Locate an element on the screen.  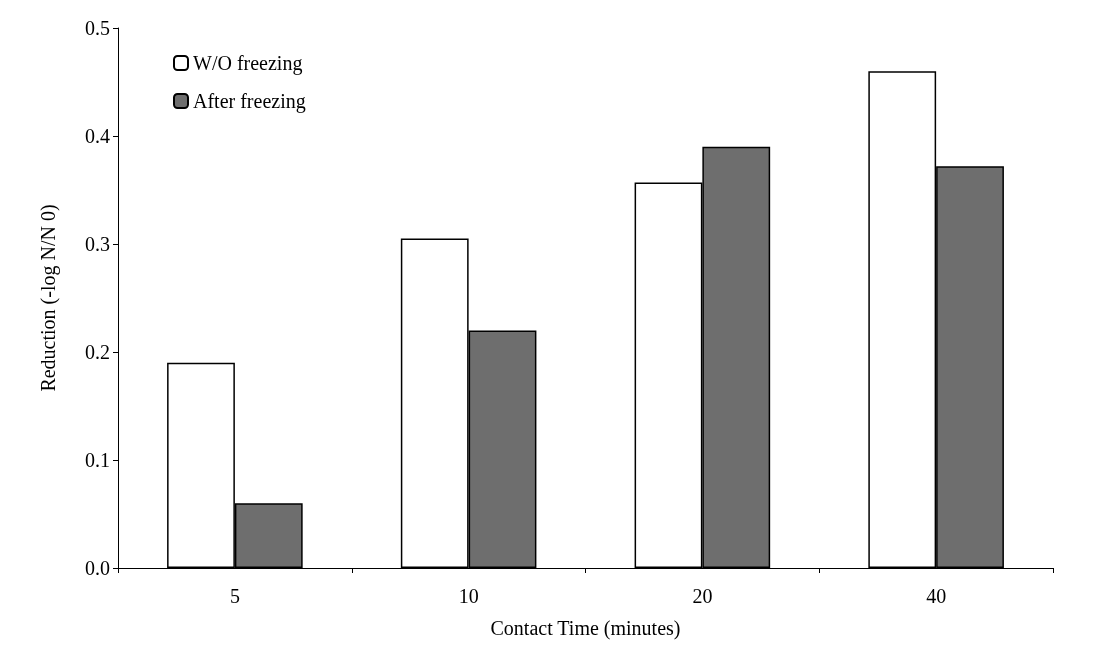
x-tick-label: 40 is located at coordinates (936, 596).